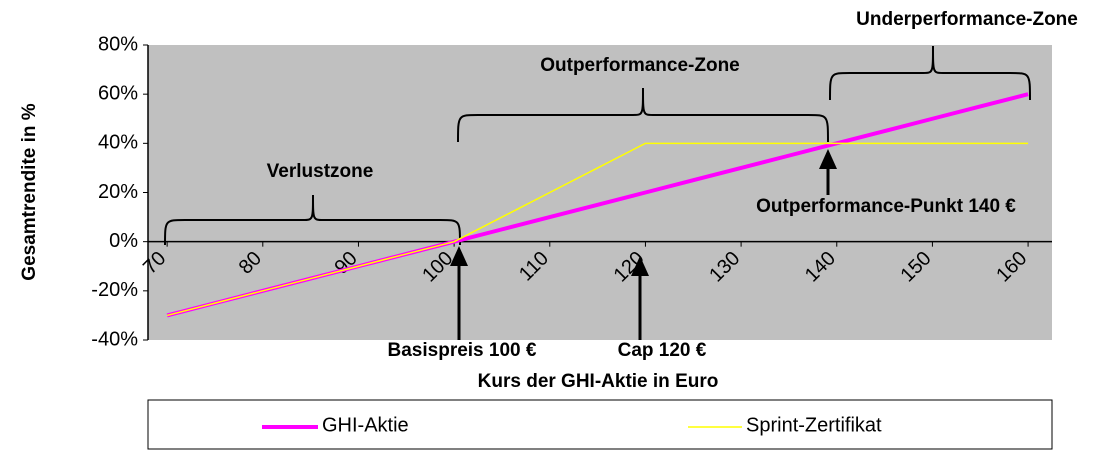 This screenshot has width=1094, height=450. I want to click on annotation: Verlustzone, so click(320, 171).